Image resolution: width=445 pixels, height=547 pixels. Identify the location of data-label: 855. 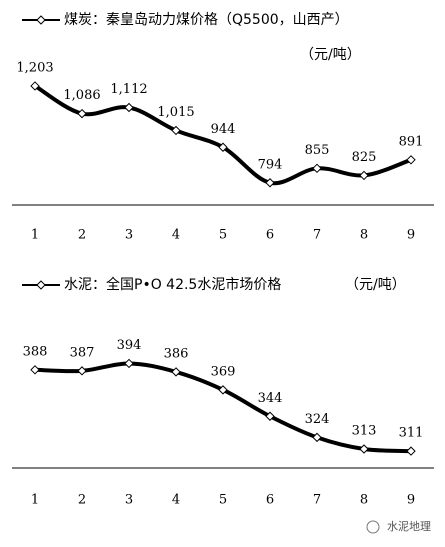
(317, 150).